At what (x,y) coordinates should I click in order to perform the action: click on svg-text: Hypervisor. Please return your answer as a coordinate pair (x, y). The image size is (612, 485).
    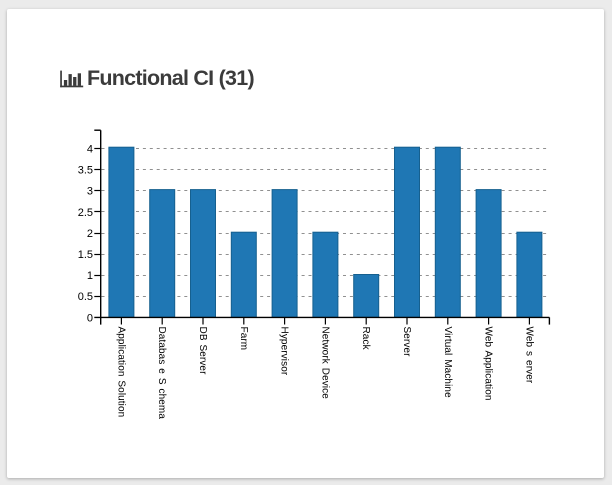
    Looking at the image, I should click on (284, 351).